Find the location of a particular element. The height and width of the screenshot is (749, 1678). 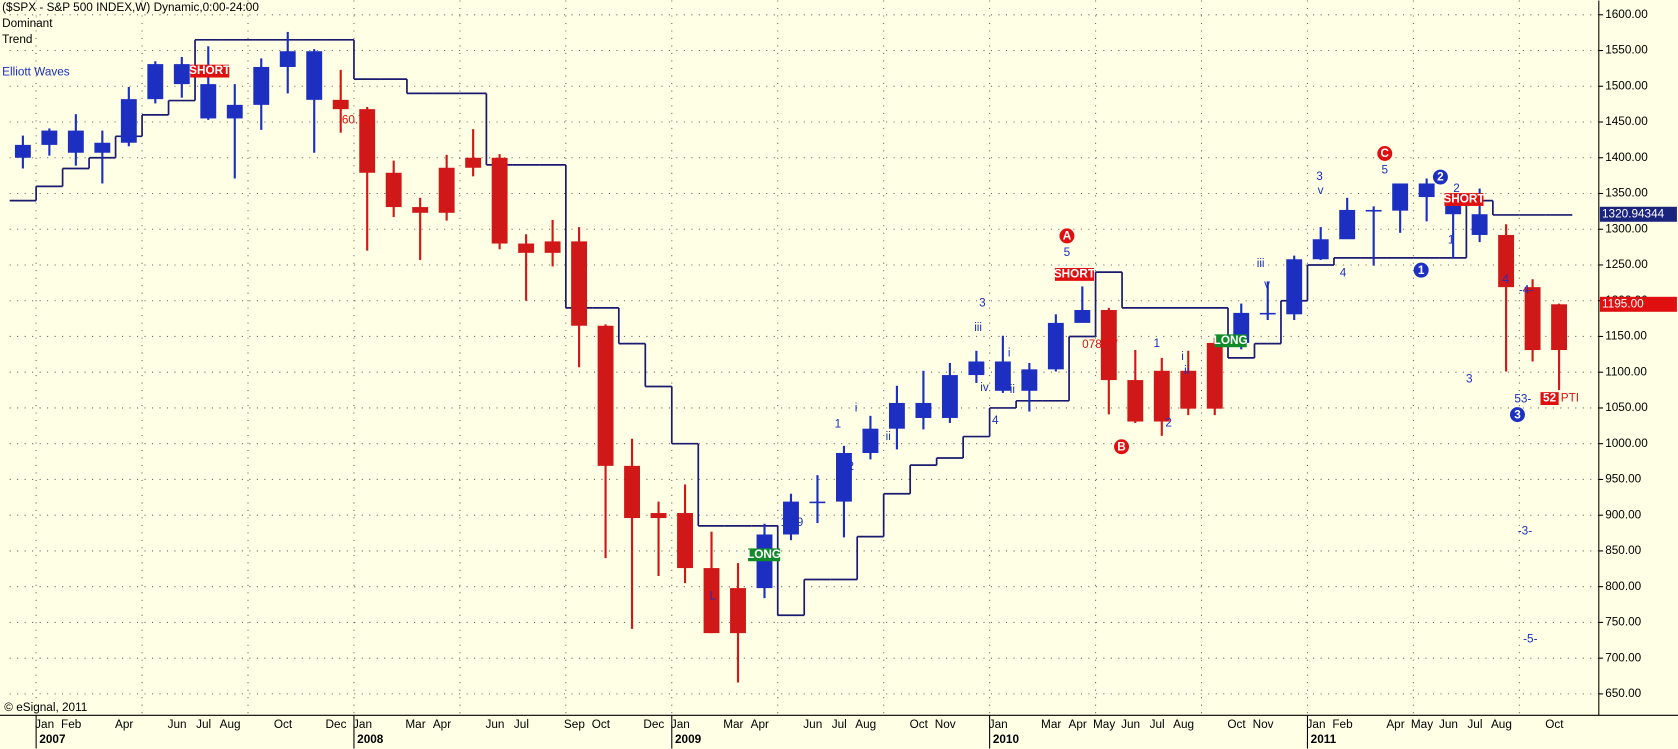

year-label: 2011 is located at coordinates (1324, 739).